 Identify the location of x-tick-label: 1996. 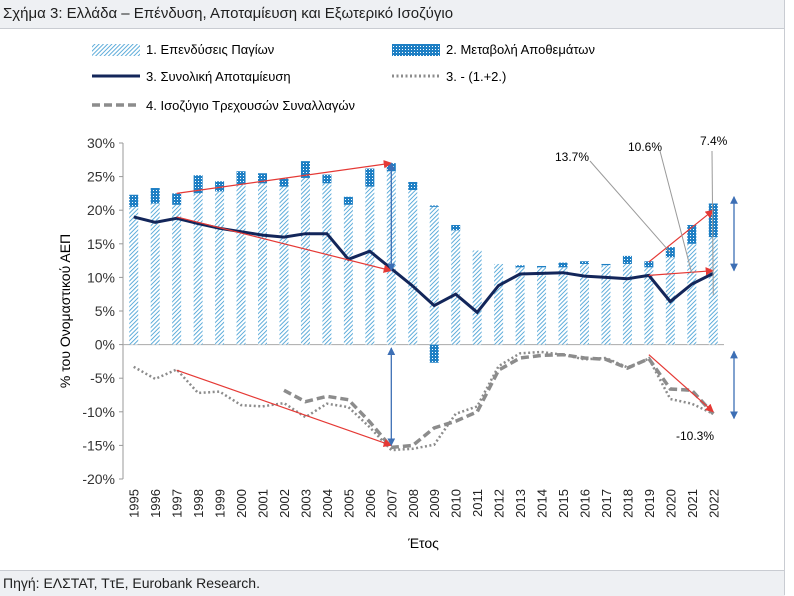
(155, 503).